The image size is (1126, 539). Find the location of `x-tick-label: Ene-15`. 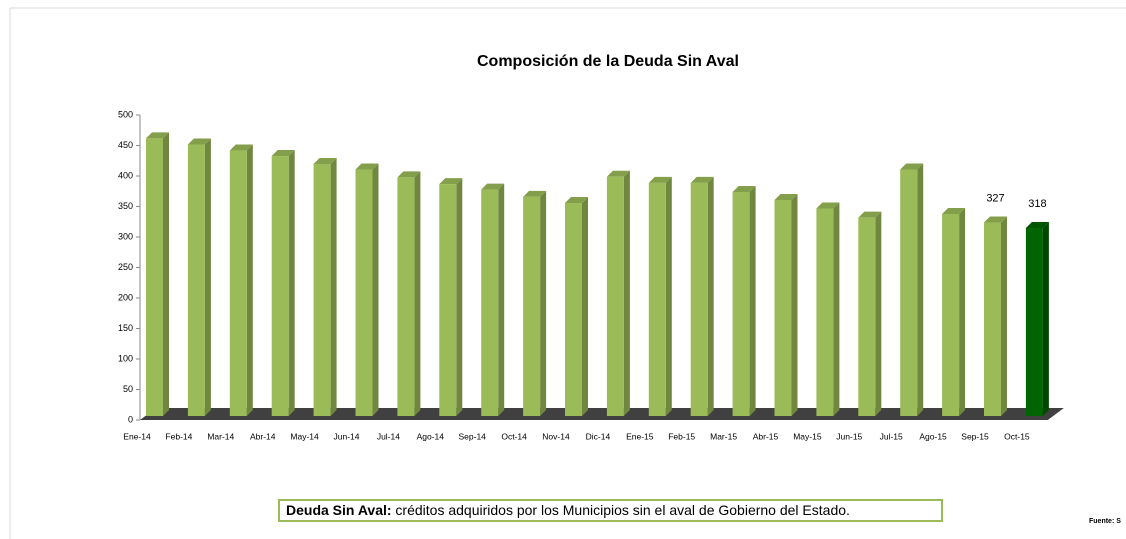

x-tick-label: Ene-15 is located at coordinates (640, 436).